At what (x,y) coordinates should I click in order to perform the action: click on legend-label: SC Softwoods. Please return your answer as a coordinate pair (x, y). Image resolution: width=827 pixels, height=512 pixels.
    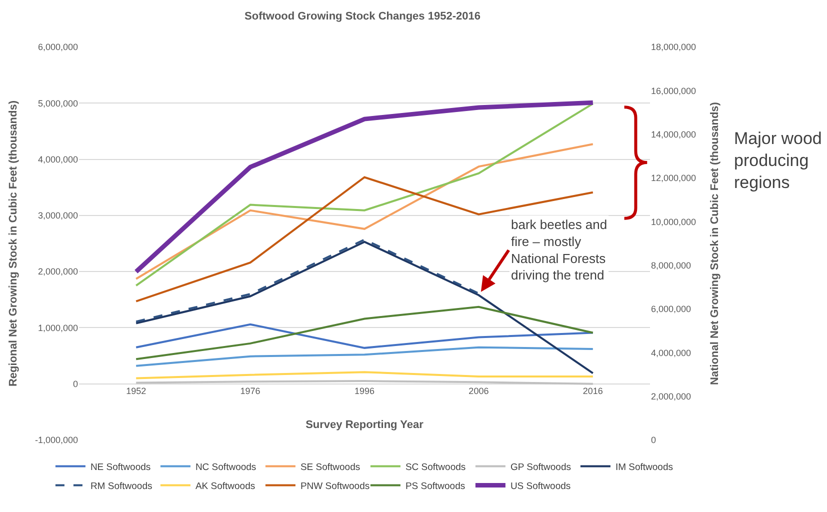
    Looking at the image, I should click on (435, 467).